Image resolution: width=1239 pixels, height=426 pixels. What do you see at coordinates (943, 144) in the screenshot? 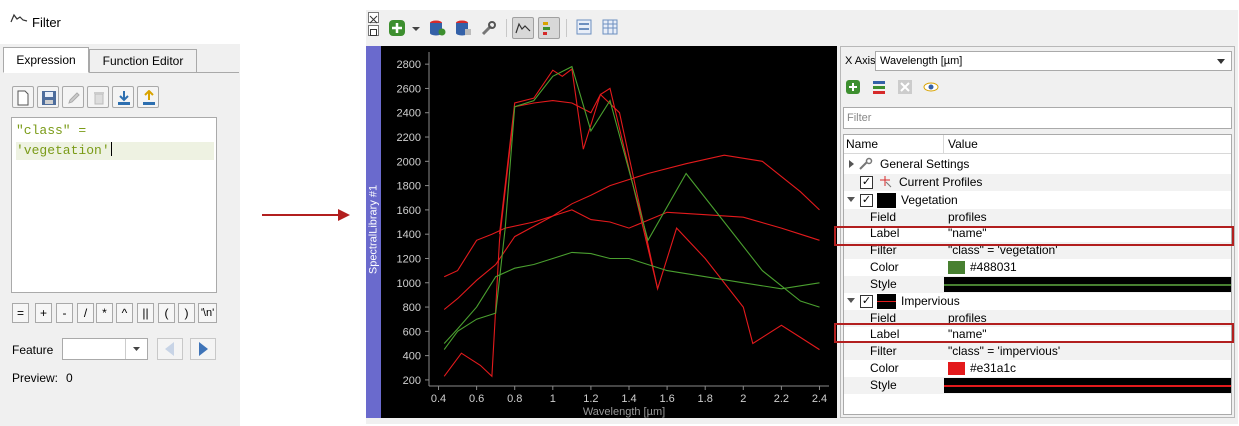
I see `column-divider` at bounding box center [943, 144].